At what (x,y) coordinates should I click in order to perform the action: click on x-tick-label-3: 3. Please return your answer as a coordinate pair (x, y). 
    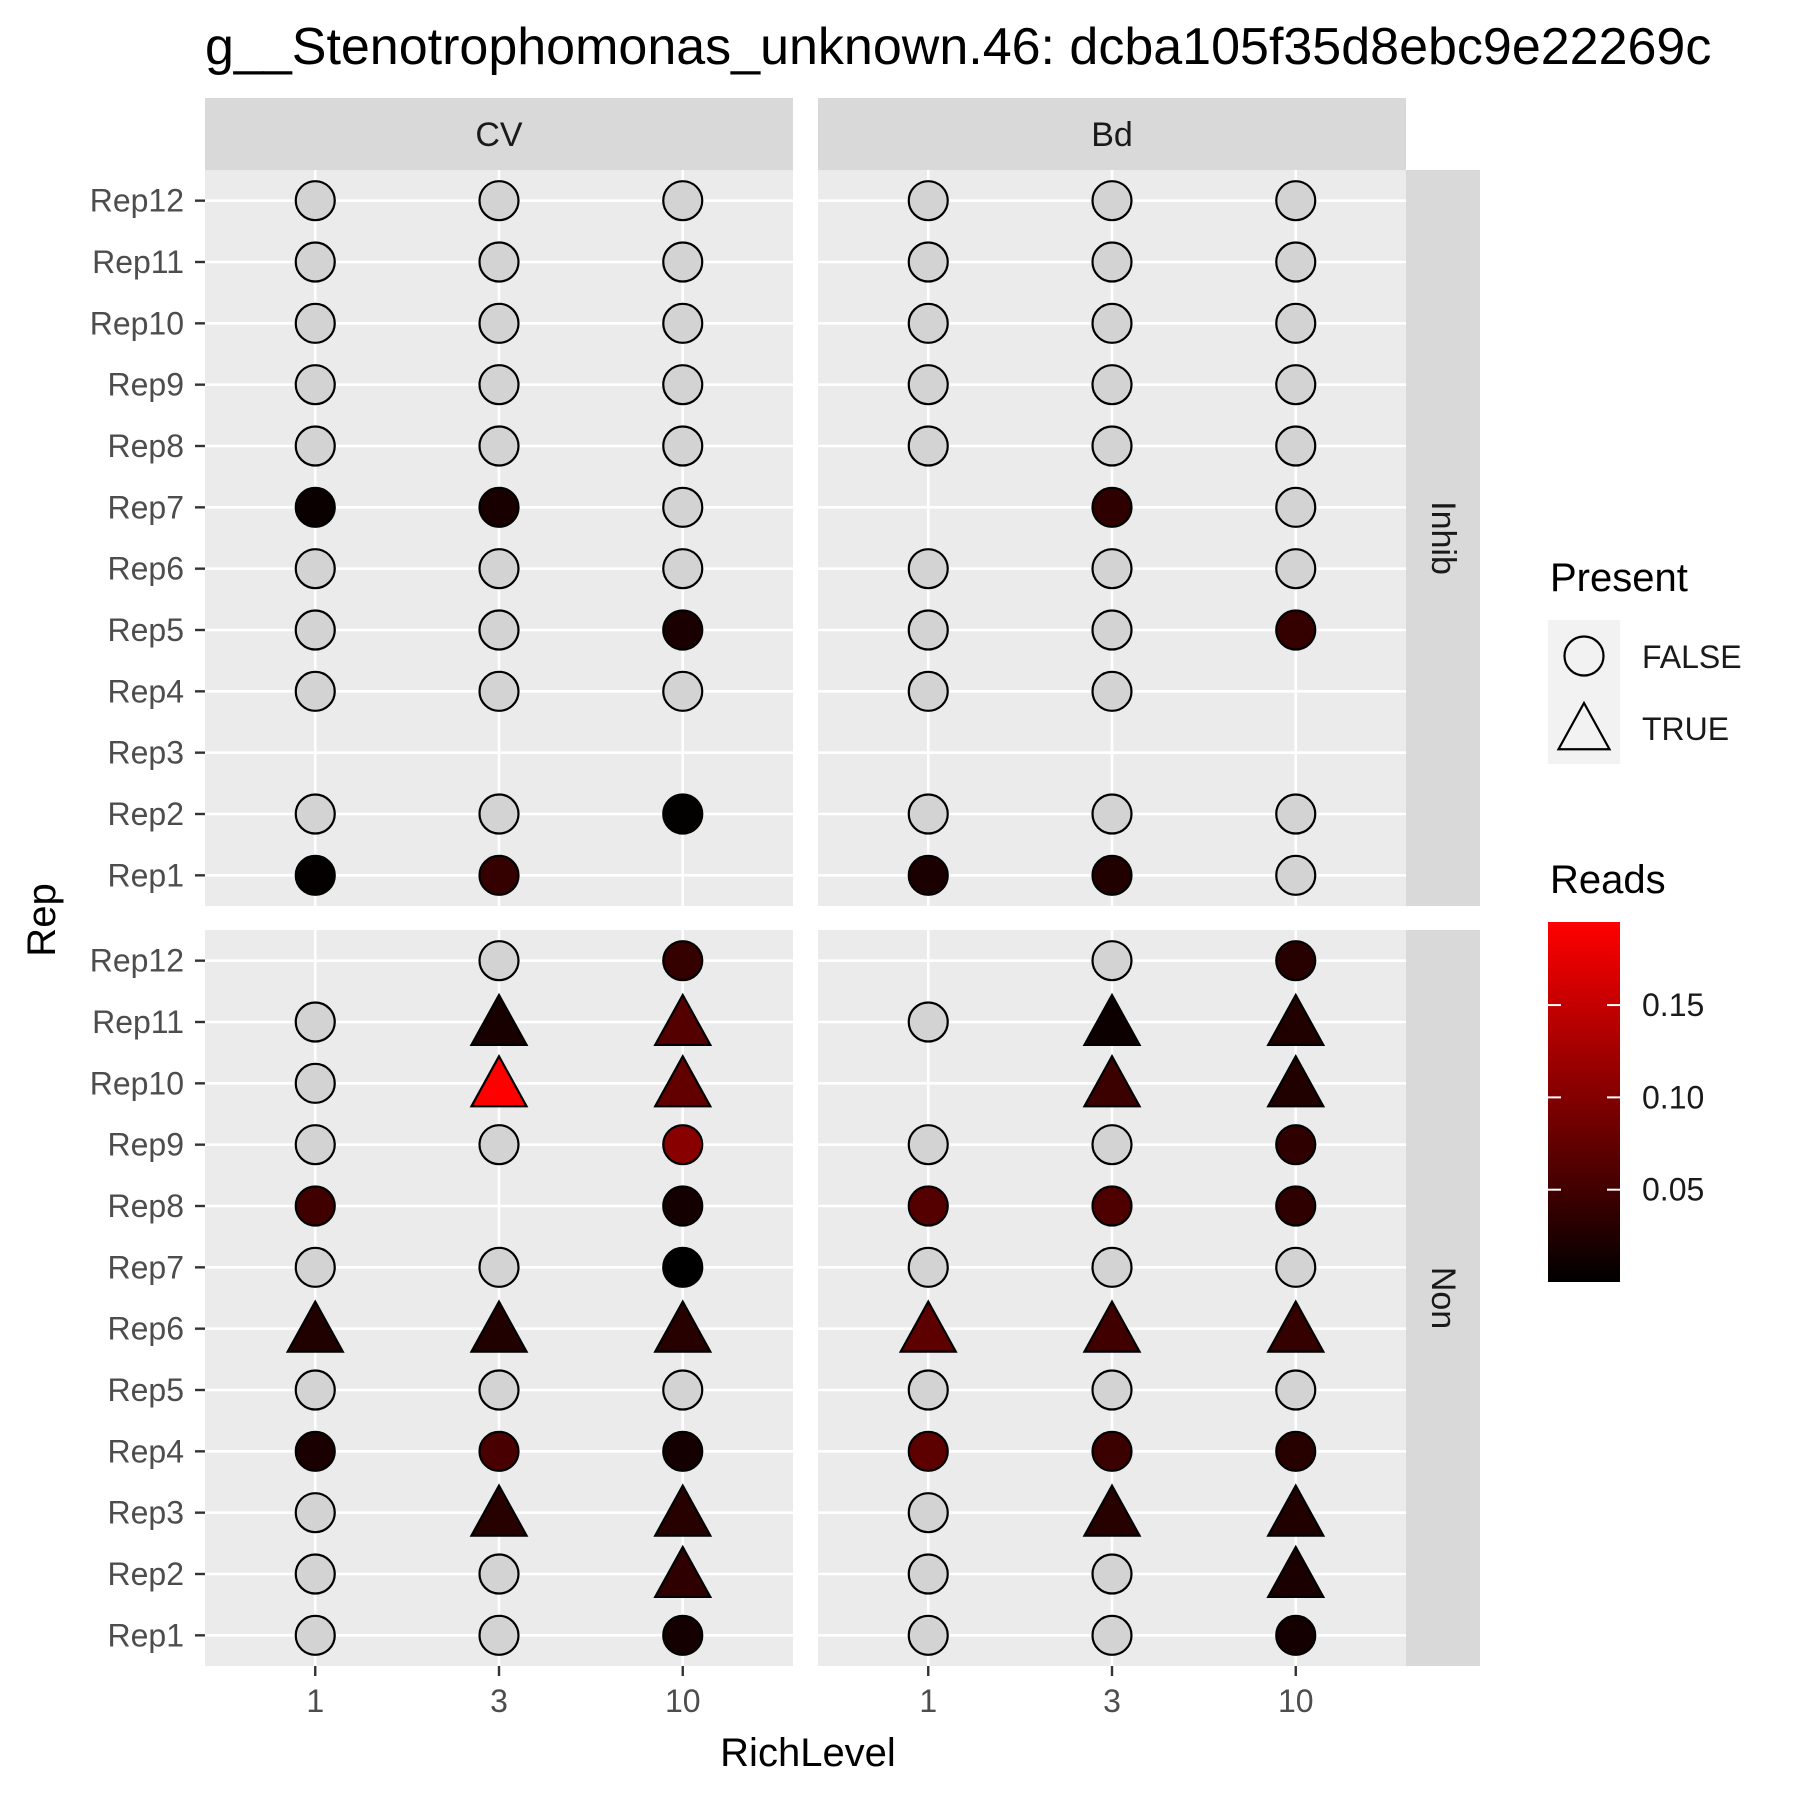
    Looking at the image, I should click on (499, 1701).